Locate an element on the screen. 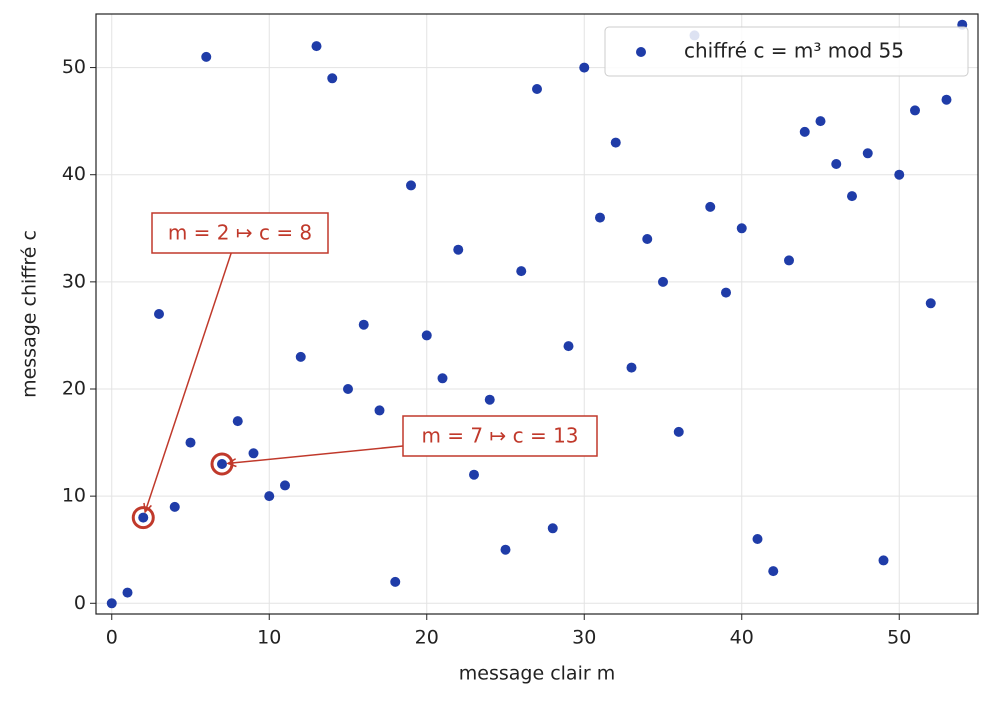  legend-label: chiffré c = m³ mod 55 is located at coordinates (794, 51).